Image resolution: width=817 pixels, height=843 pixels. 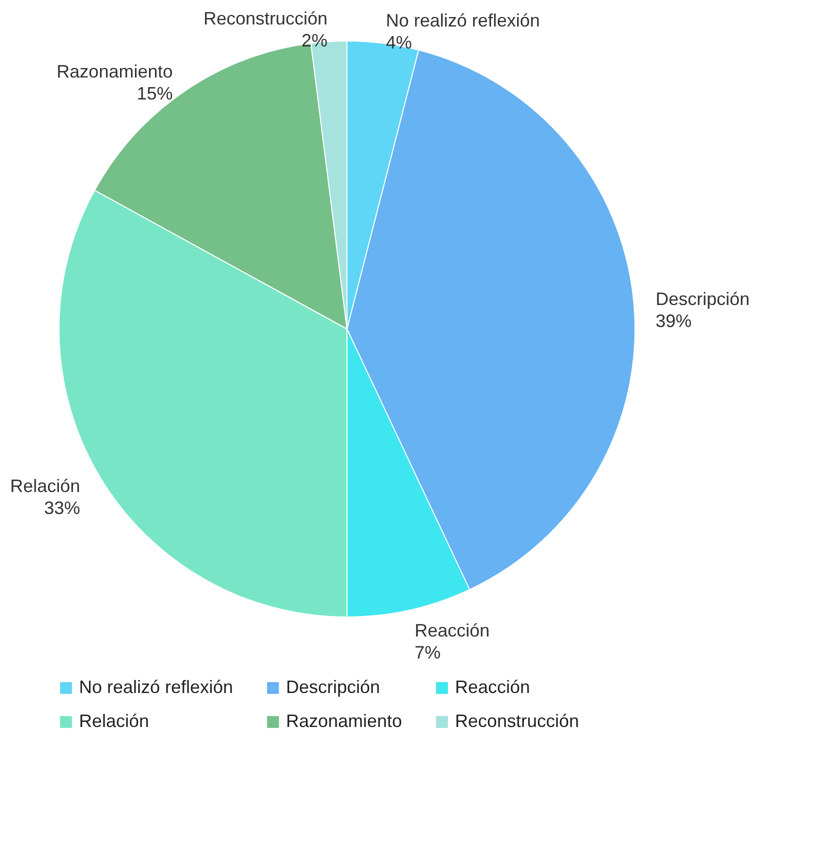 I want to click on data-label: 33%, so click(x=62, y=508).